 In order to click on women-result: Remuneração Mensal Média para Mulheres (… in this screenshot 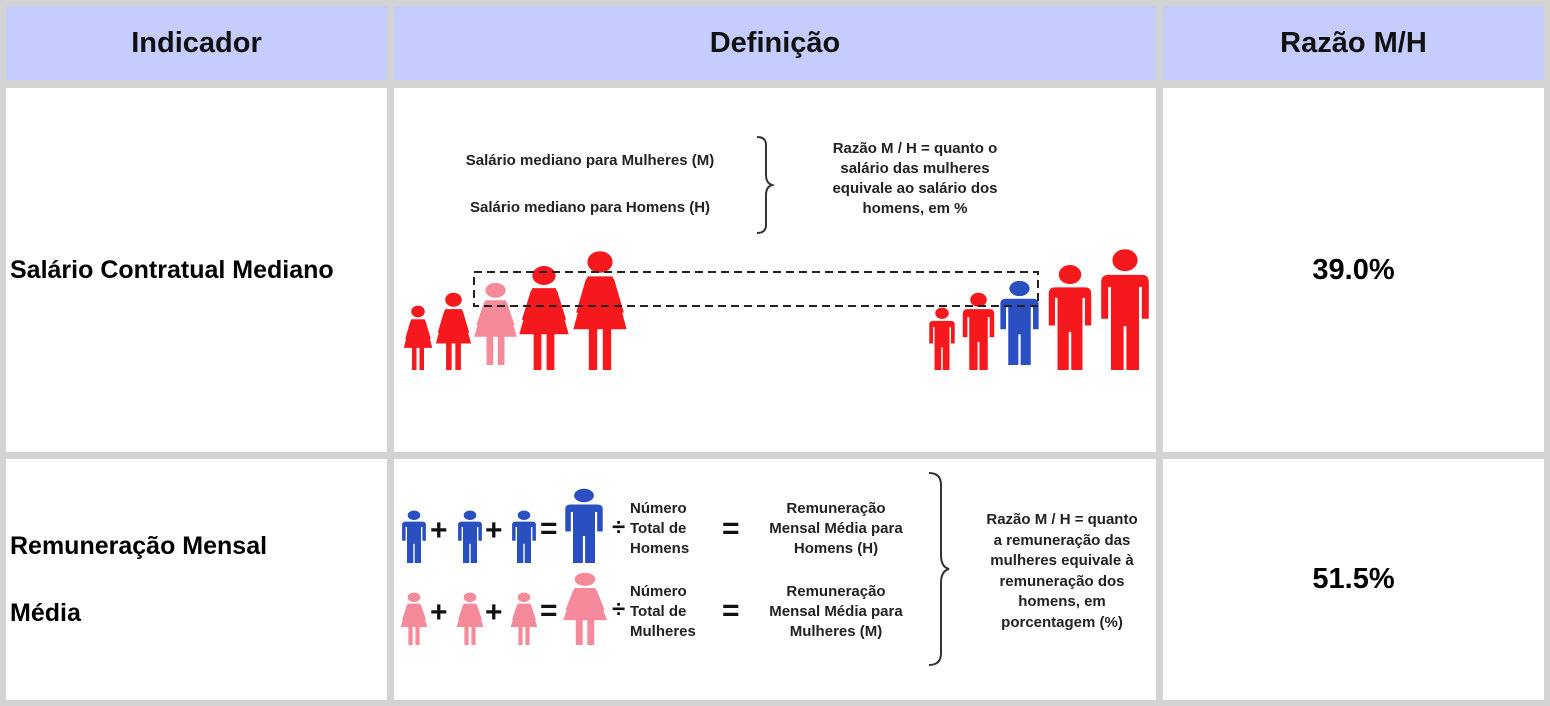, I will do `click(836, 611)`.